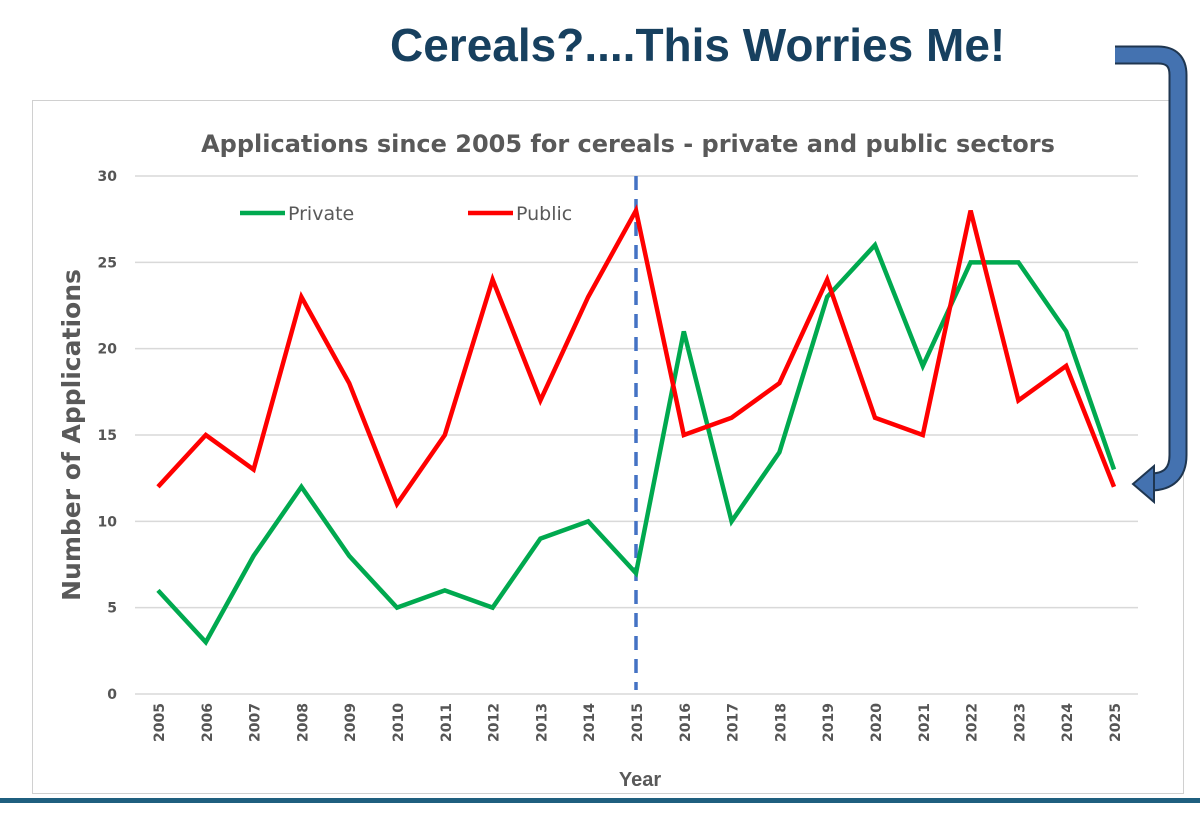 The image size is (1200, 829). Describe the element at coordinates (600, 800) in the screenshot. I see `slide-footer-bar` at that location.